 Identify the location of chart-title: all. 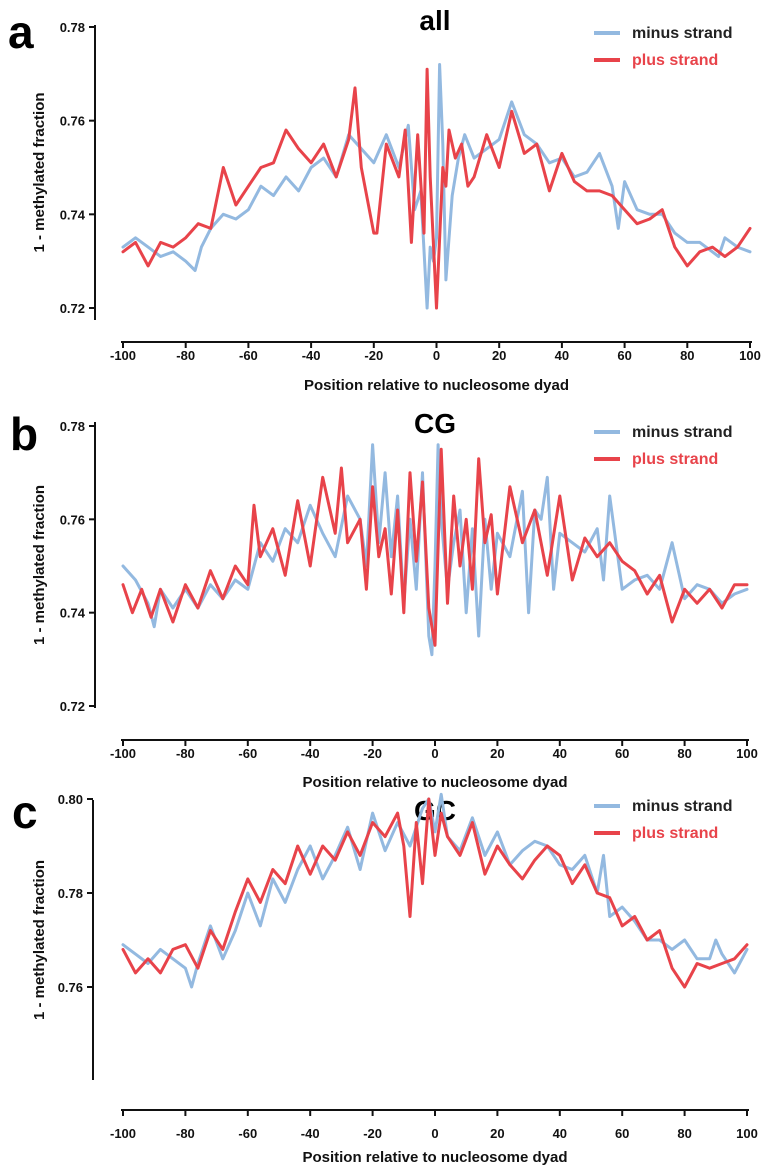
(434, 20).